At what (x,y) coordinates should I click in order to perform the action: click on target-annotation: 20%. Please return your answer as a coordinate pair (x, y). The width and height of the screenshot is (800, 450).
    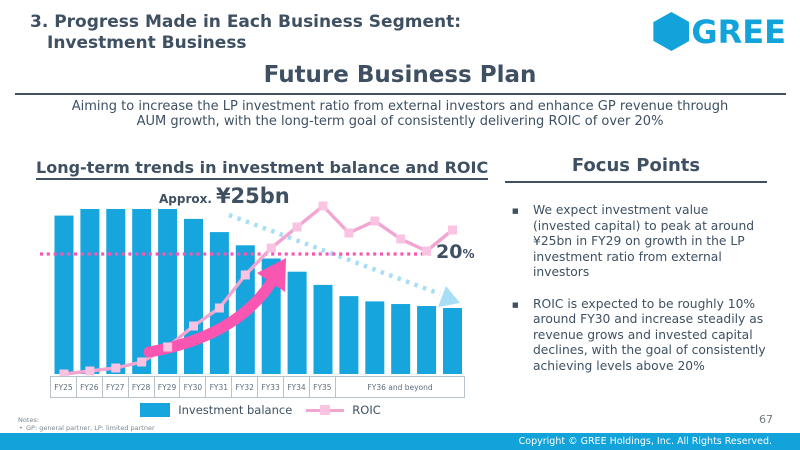
    Looking at the image, I should click on (455, 252).